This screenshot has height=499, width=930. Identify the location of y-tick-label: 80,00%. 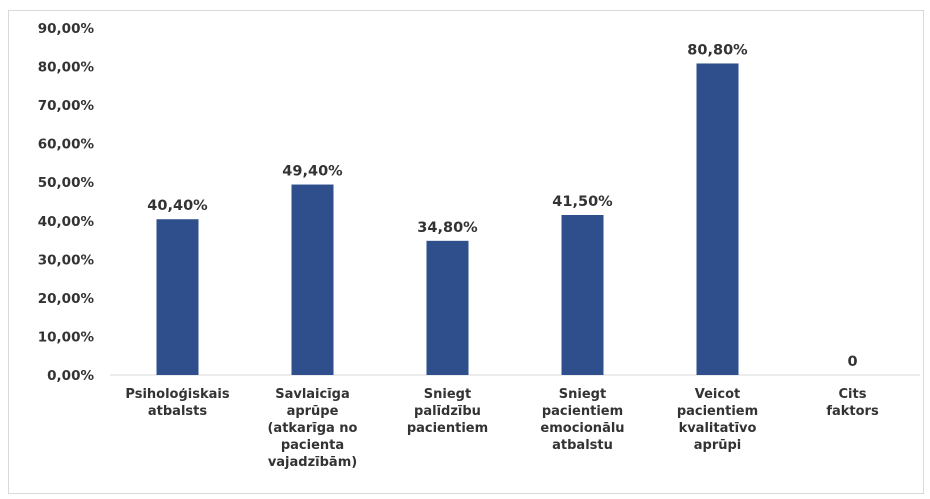
(66, 68).